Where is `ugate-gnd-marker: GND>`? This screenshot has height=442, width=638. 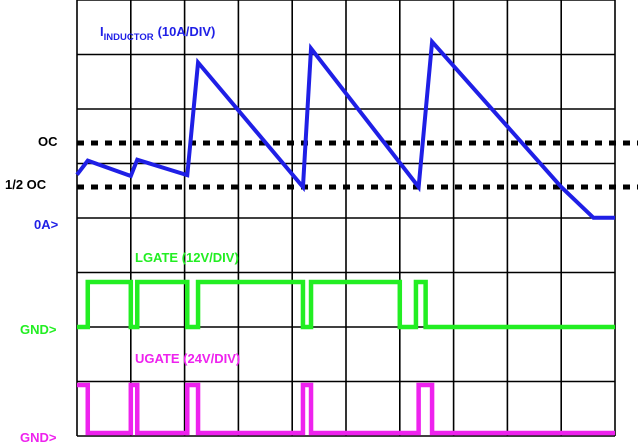 ugate-gnd-marker: GND> is located at coordinates (38, 436).